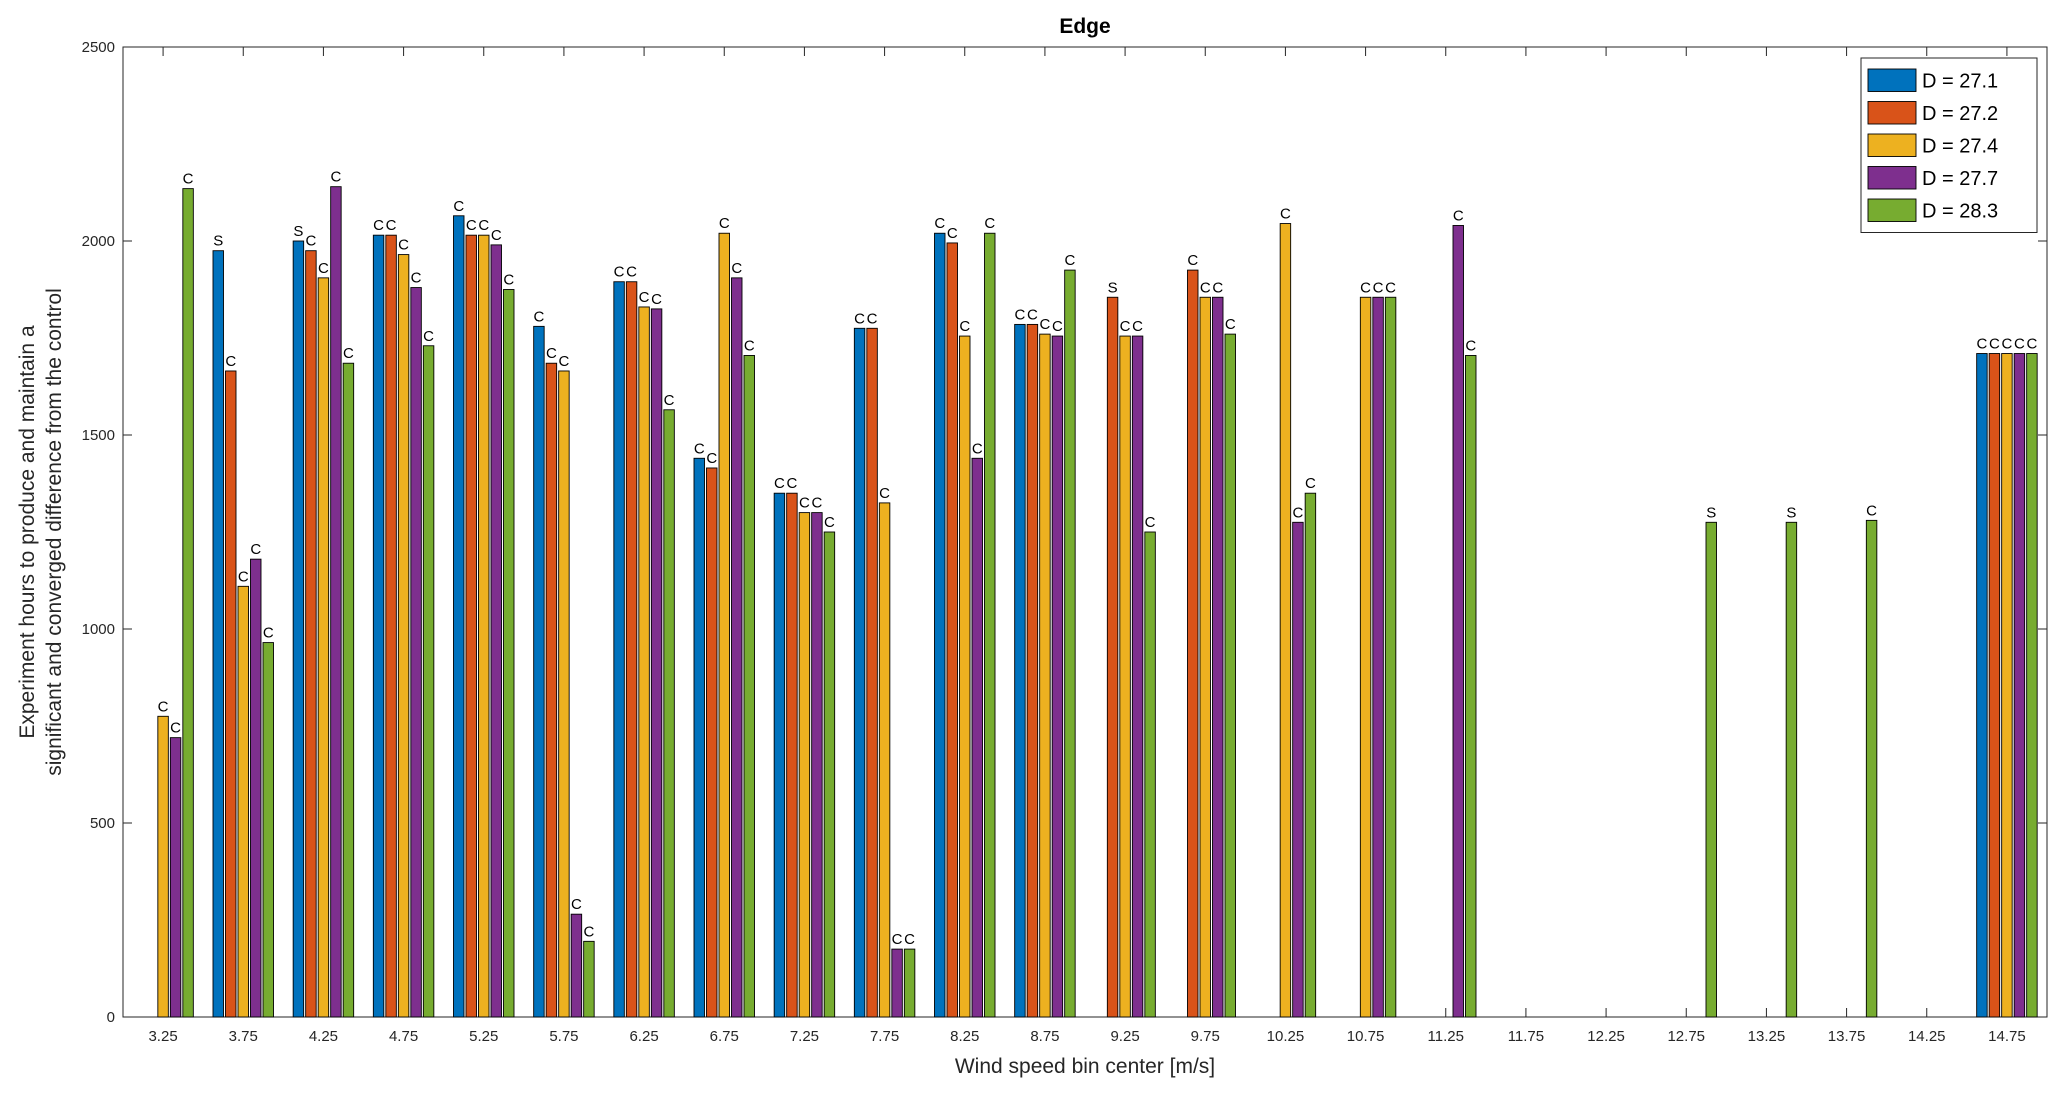 The image size is (2067, 1094). I want to click on x-tick-label: 9.25, so click(1124, 1036).